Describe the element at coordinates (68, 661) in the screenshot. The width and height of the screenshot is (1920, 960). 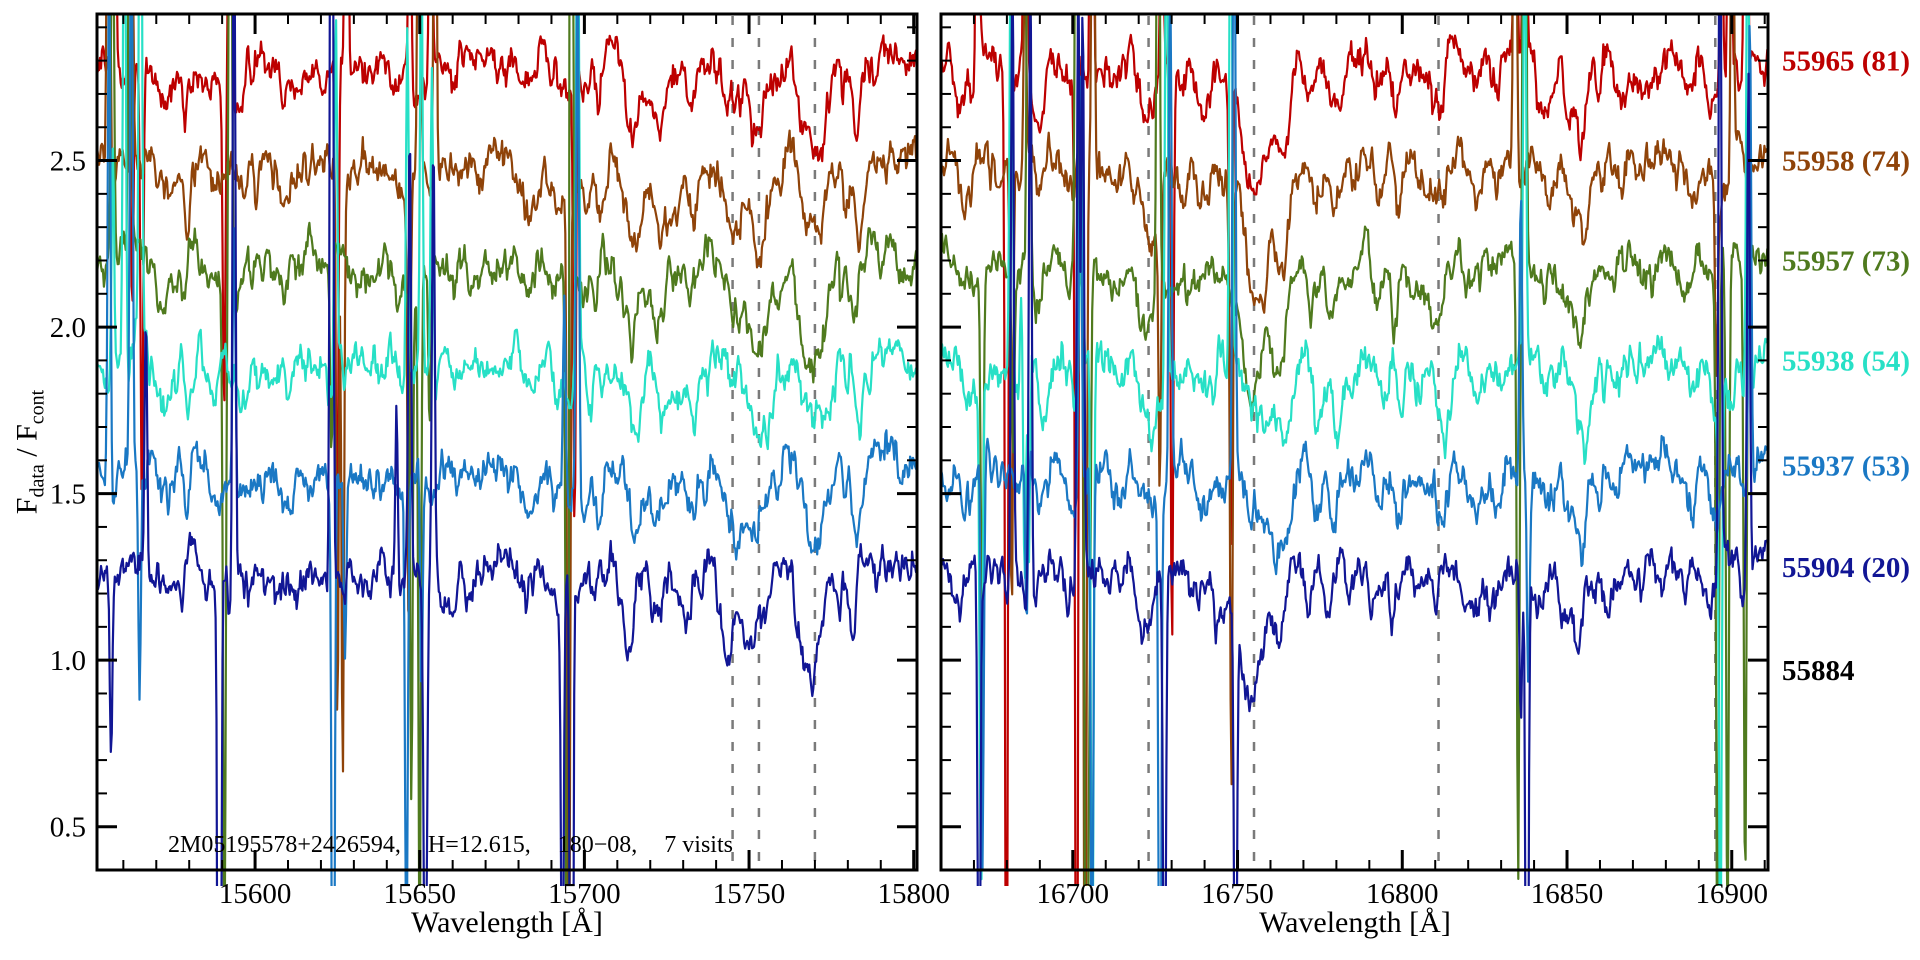
I see `y-tick-label: 1.0` at that location.